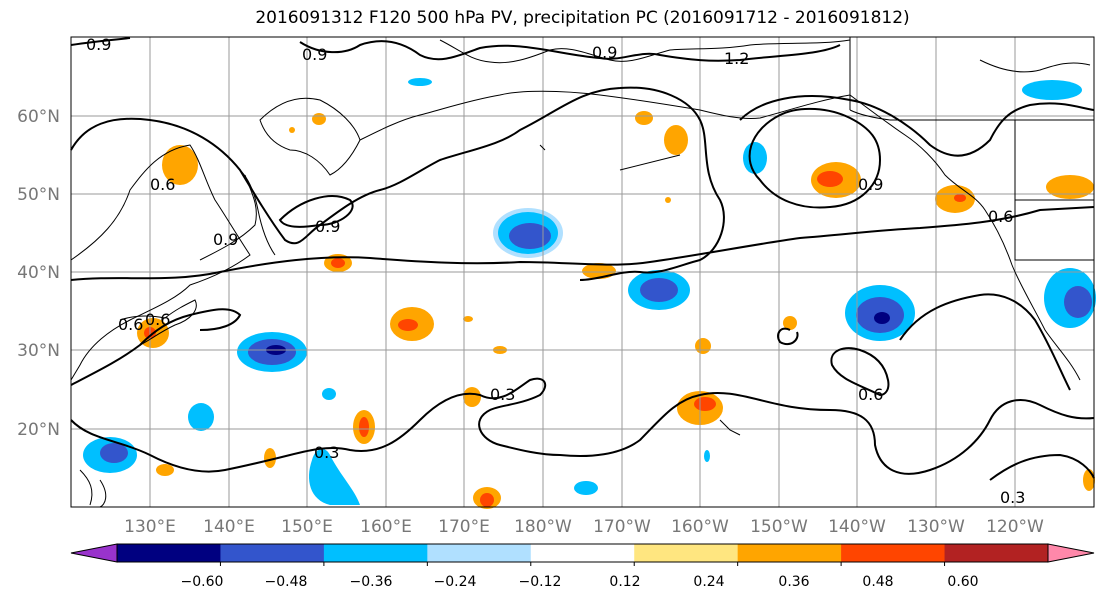  Describe the element at coordinates (38, 430) in the screenshot. I see `lat-label: 20°N` at that location.